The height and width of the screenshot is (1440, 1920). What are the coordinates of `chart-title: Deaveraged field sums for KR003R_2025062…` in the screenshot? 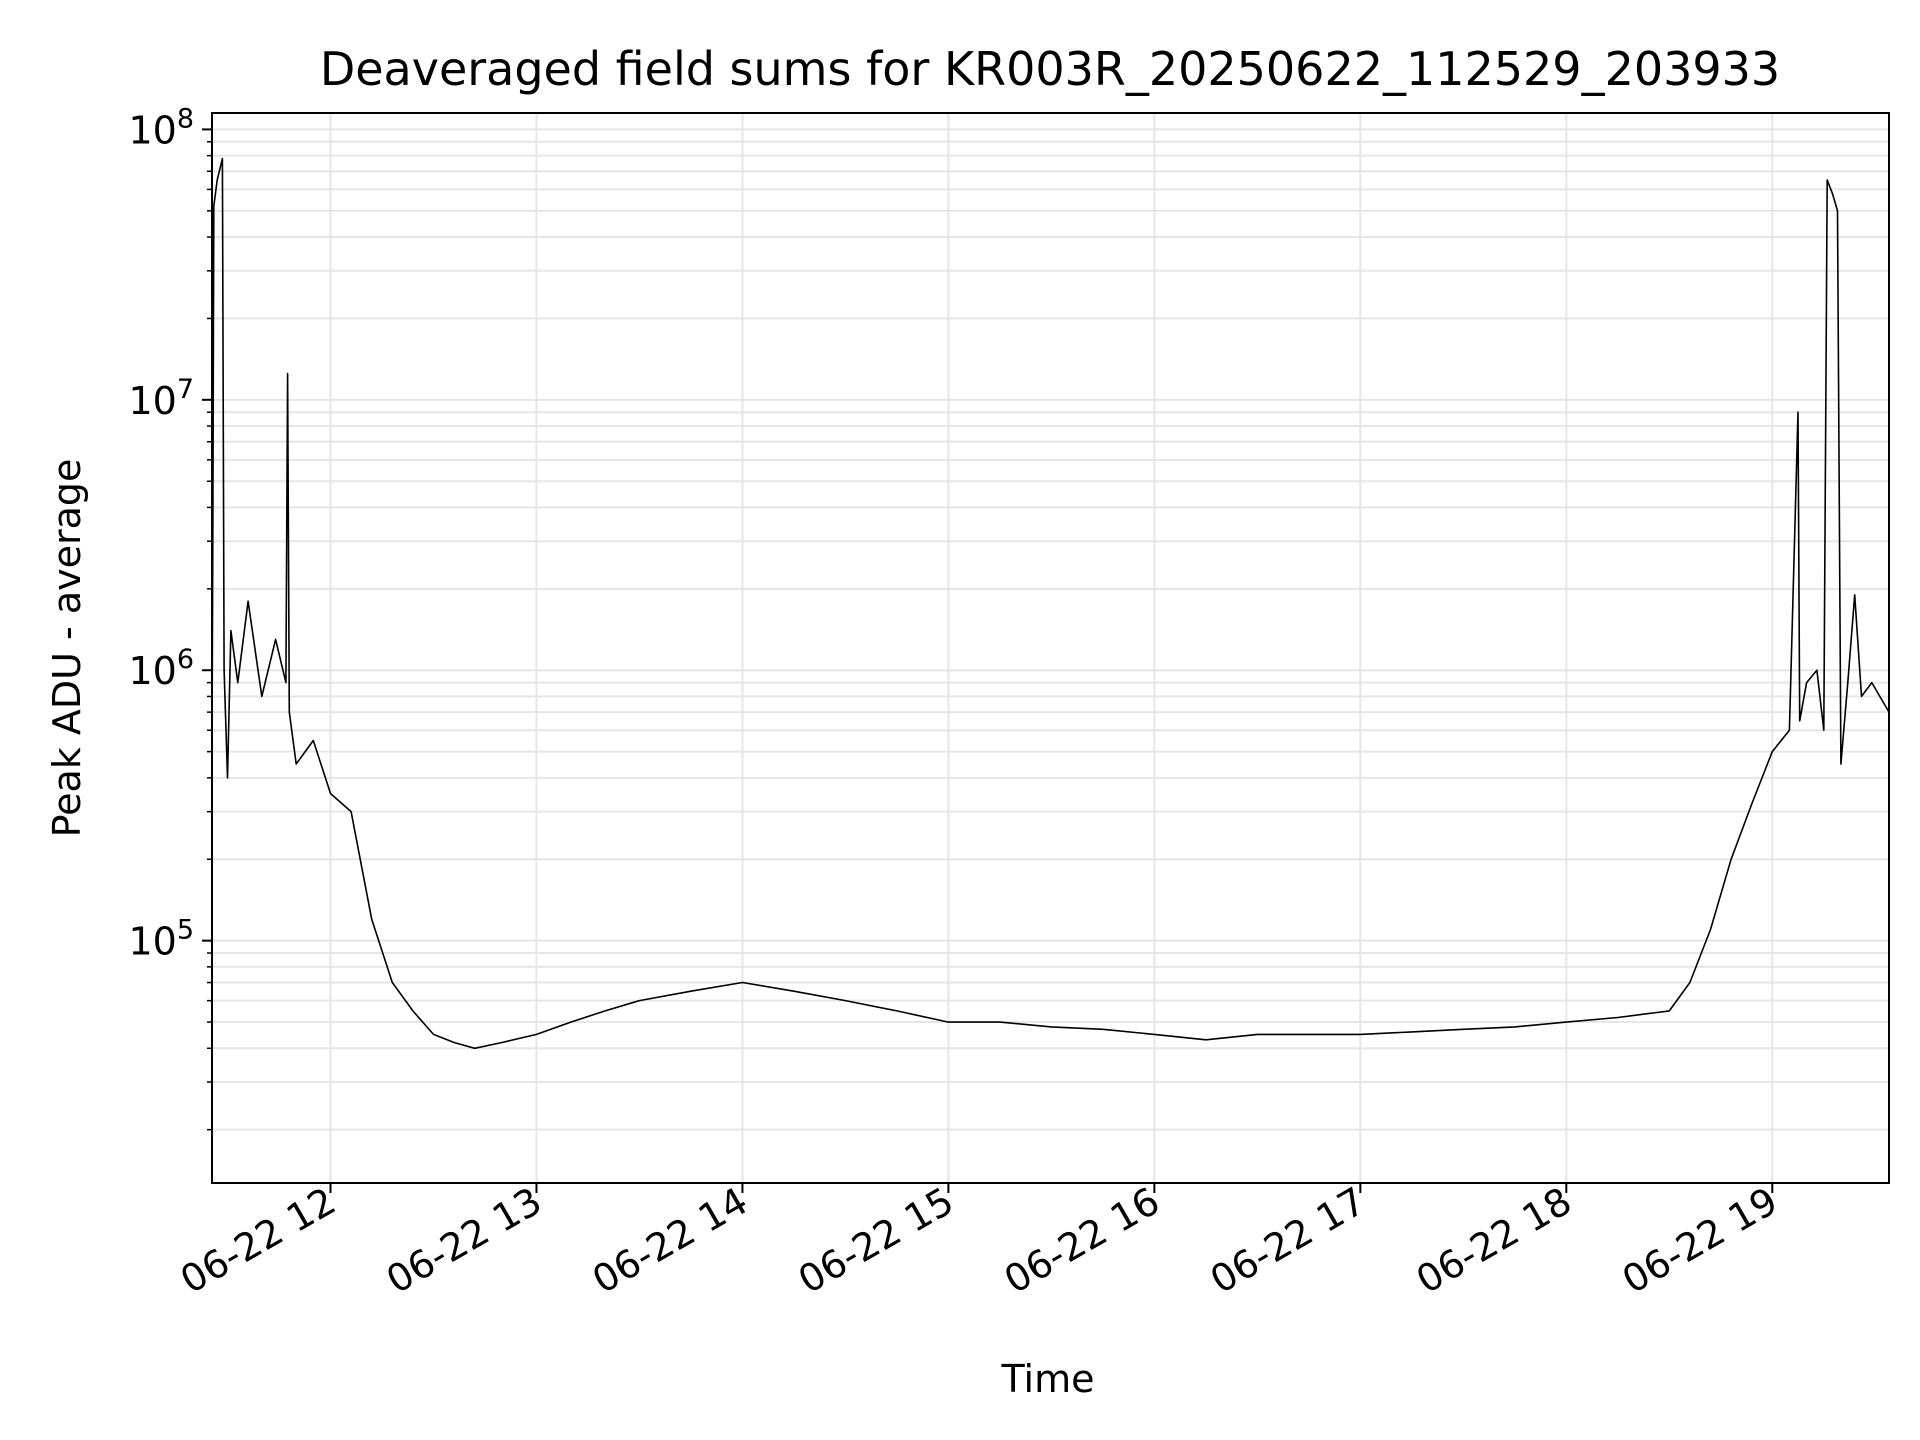 It's located at (1050, 69).